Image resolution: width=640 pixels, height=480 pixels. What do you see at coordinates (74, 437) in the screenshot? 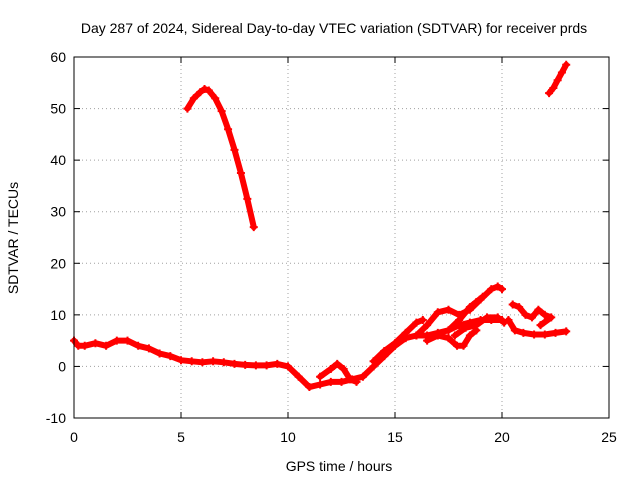
I see `x-tick-label: 0` at bounding box center [74, 437].